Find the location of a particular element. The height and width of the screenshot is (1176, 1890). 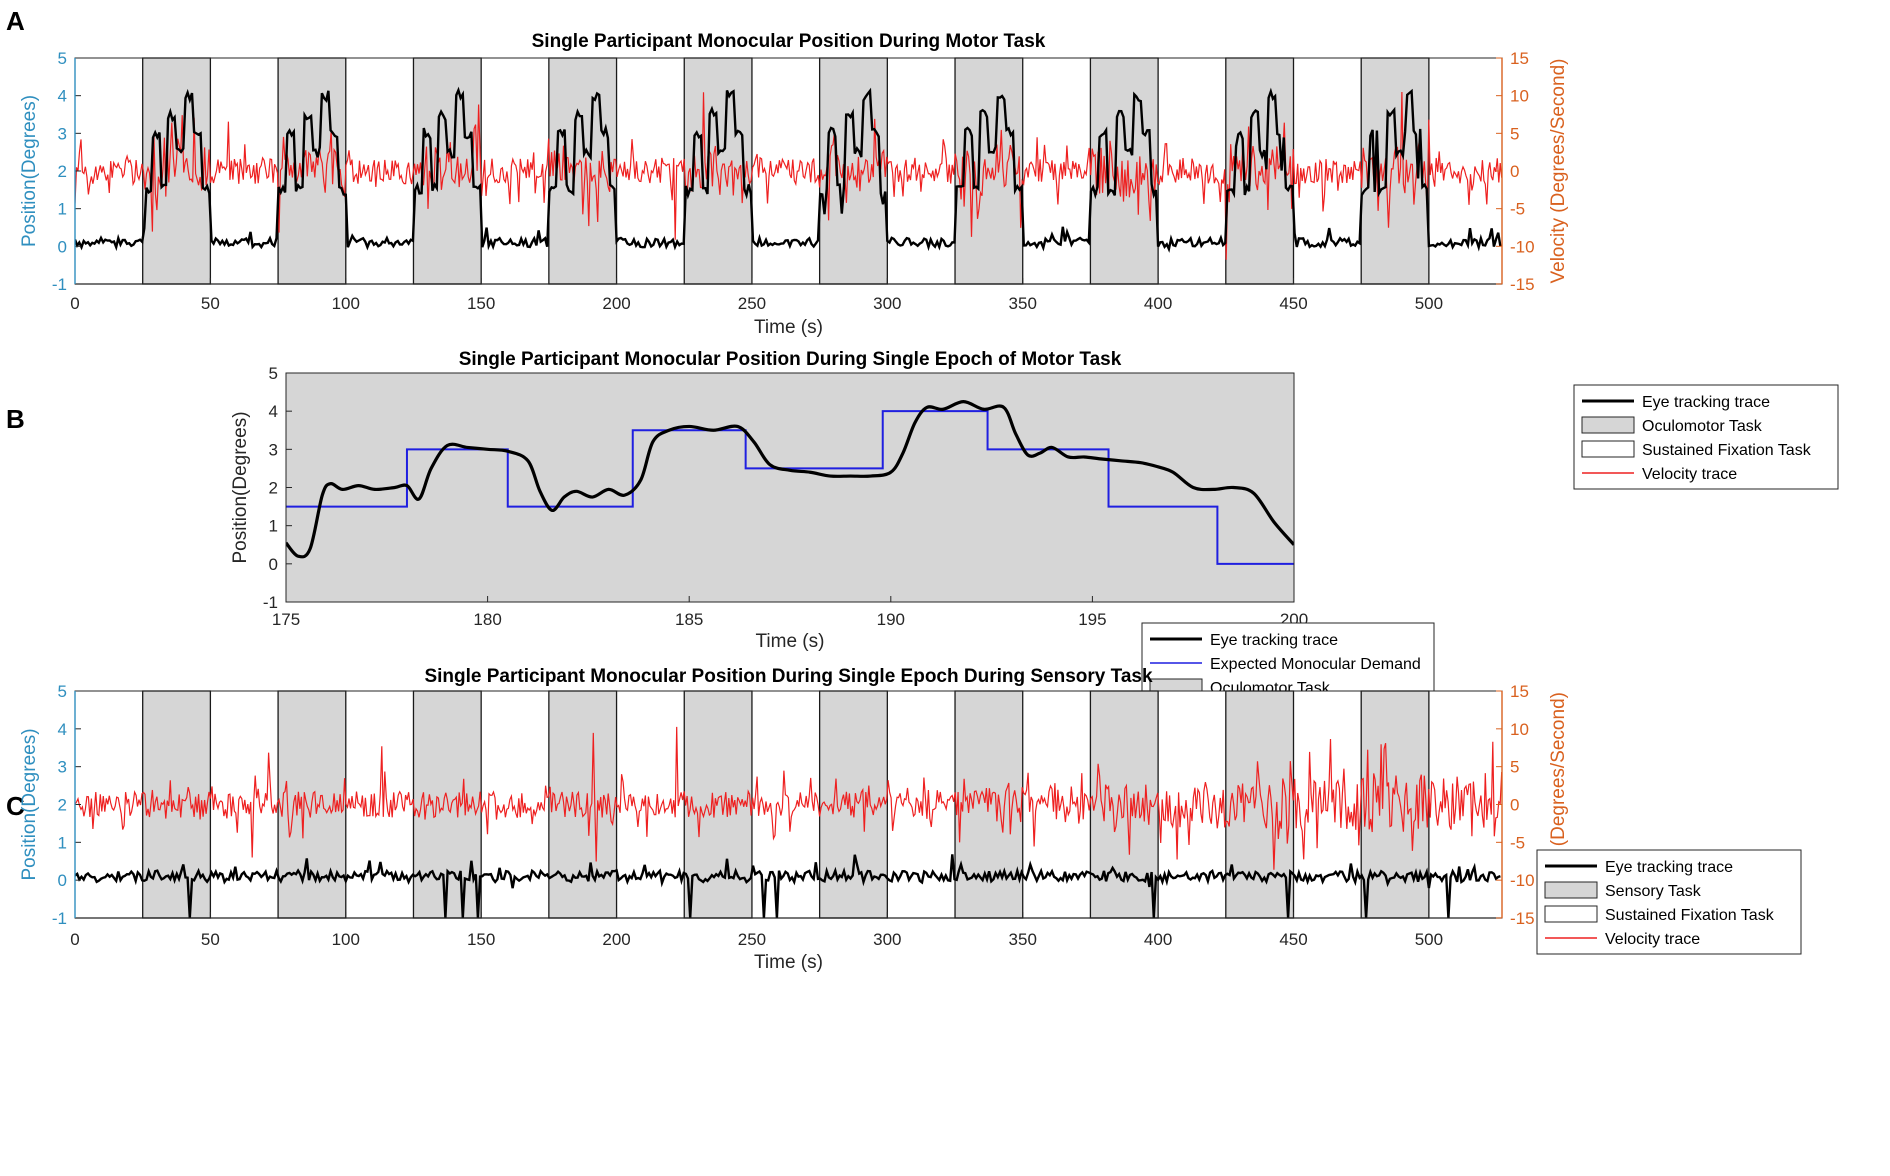

legend-label-03: Velocity trace is located at coordinates (1689, 474).